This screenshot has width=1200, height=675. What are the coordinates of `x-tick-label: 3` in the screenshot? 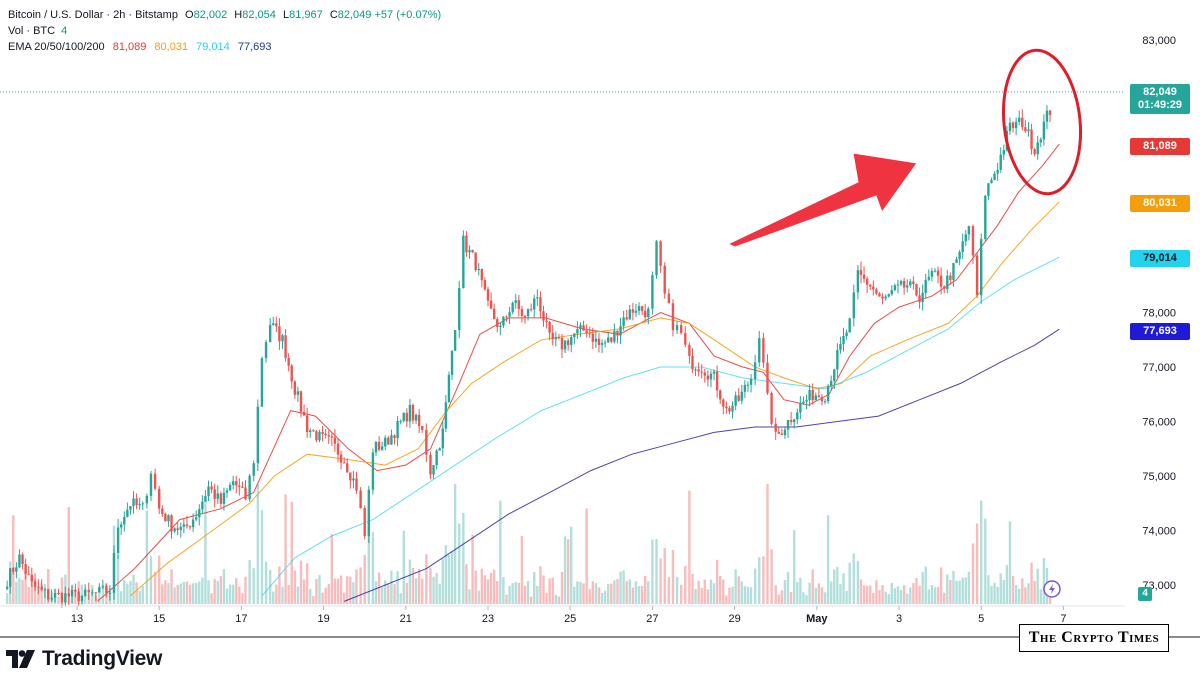 It's located at (899, 619).